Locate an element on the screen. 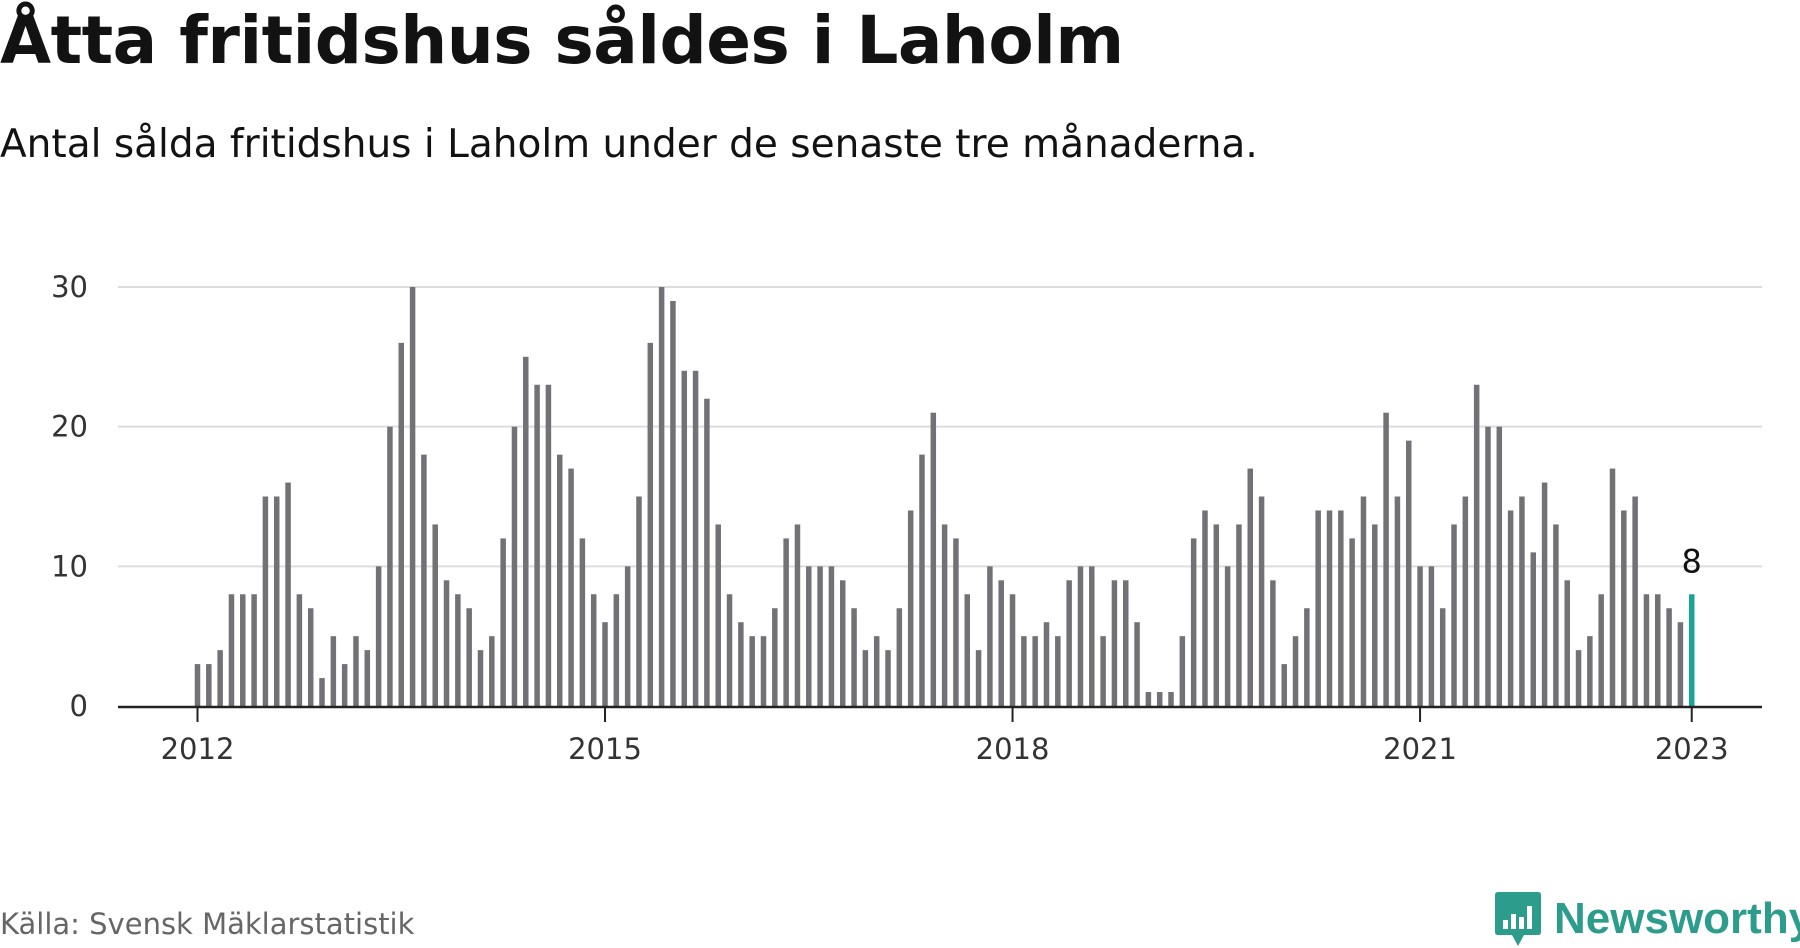 The height and width of the screenshot is (948, 1800). chart-title: Åtta fritidshus såldes i Laholm is located at coordinates (562, 40).